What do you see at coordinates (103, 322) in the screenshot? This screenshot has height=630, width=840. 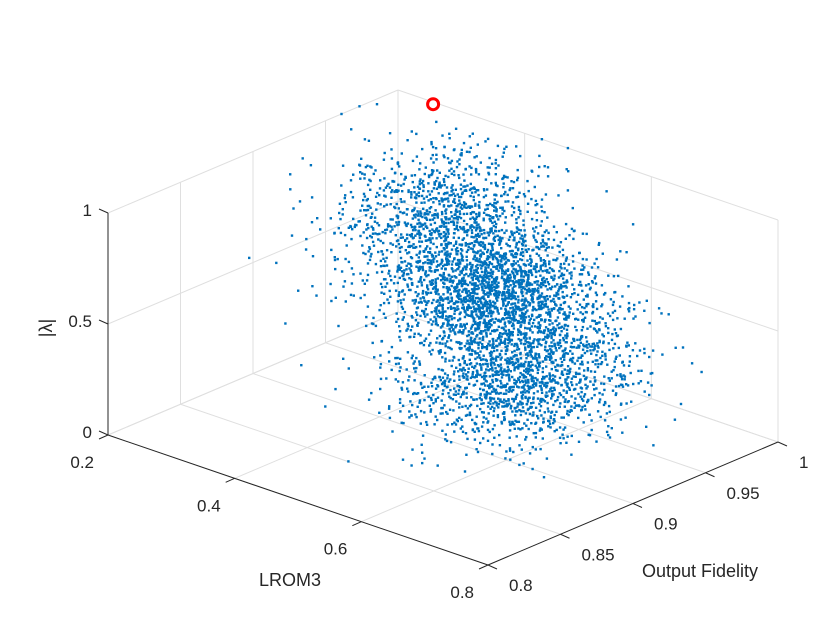 I see `z-tick-mark` at bounding box center [103, 322].